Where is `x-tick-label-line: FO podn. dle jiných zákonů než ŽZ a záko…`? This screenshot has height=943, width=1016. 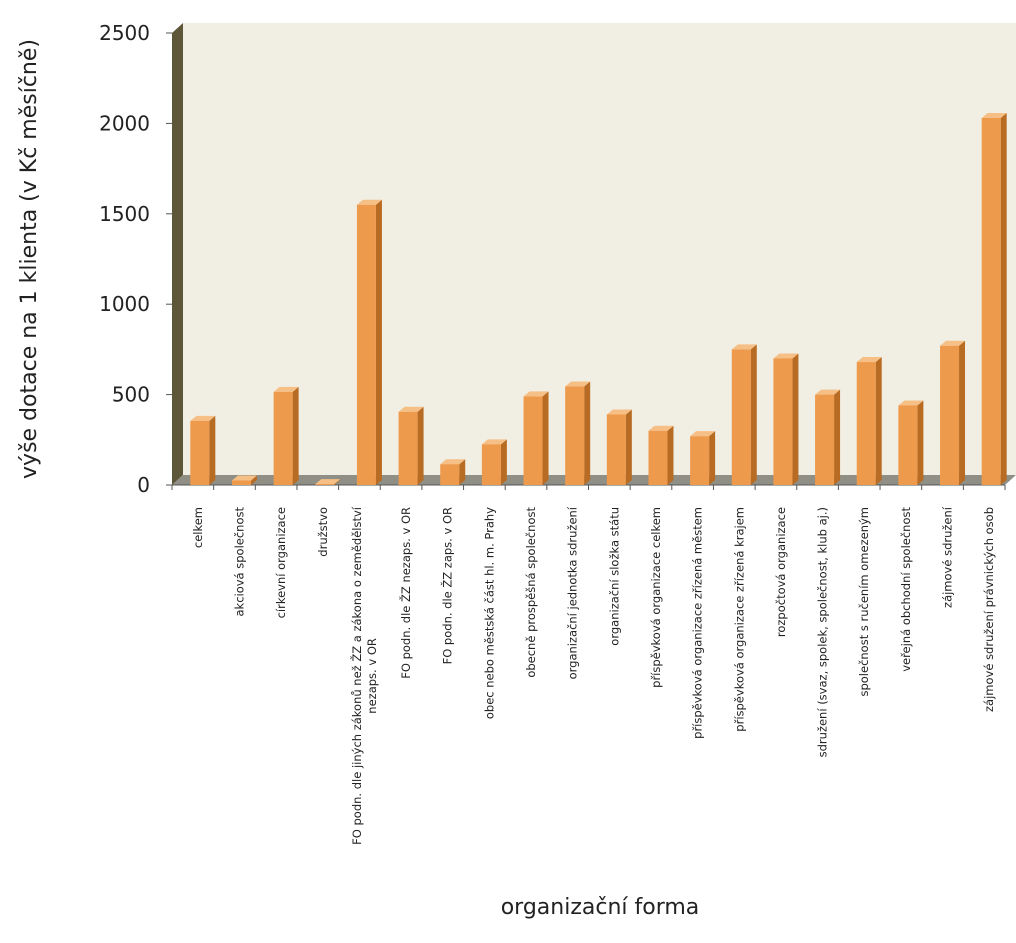 x-tick-label-line: FO podn. dle jiných zákonů než ŽZ a záko… is located at coordinates (356, 675).